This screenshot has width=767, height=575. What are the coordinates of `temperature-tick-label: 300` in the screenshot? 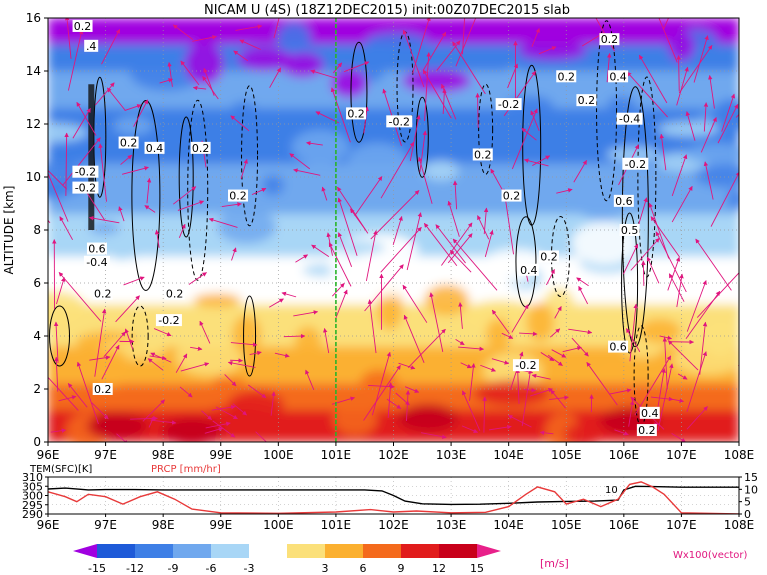 It's located at (32, 496).